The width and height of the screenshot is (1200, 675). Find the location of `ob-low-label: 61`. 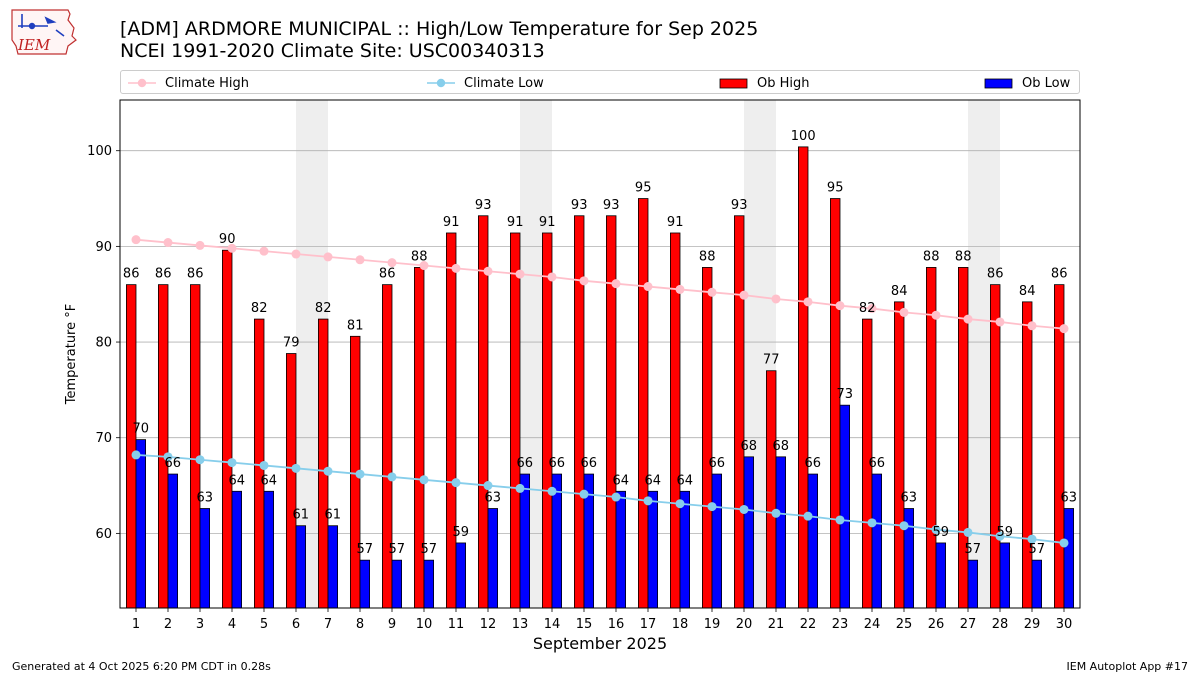

ob-low-label: 61 is located at coordinates (333, 515).